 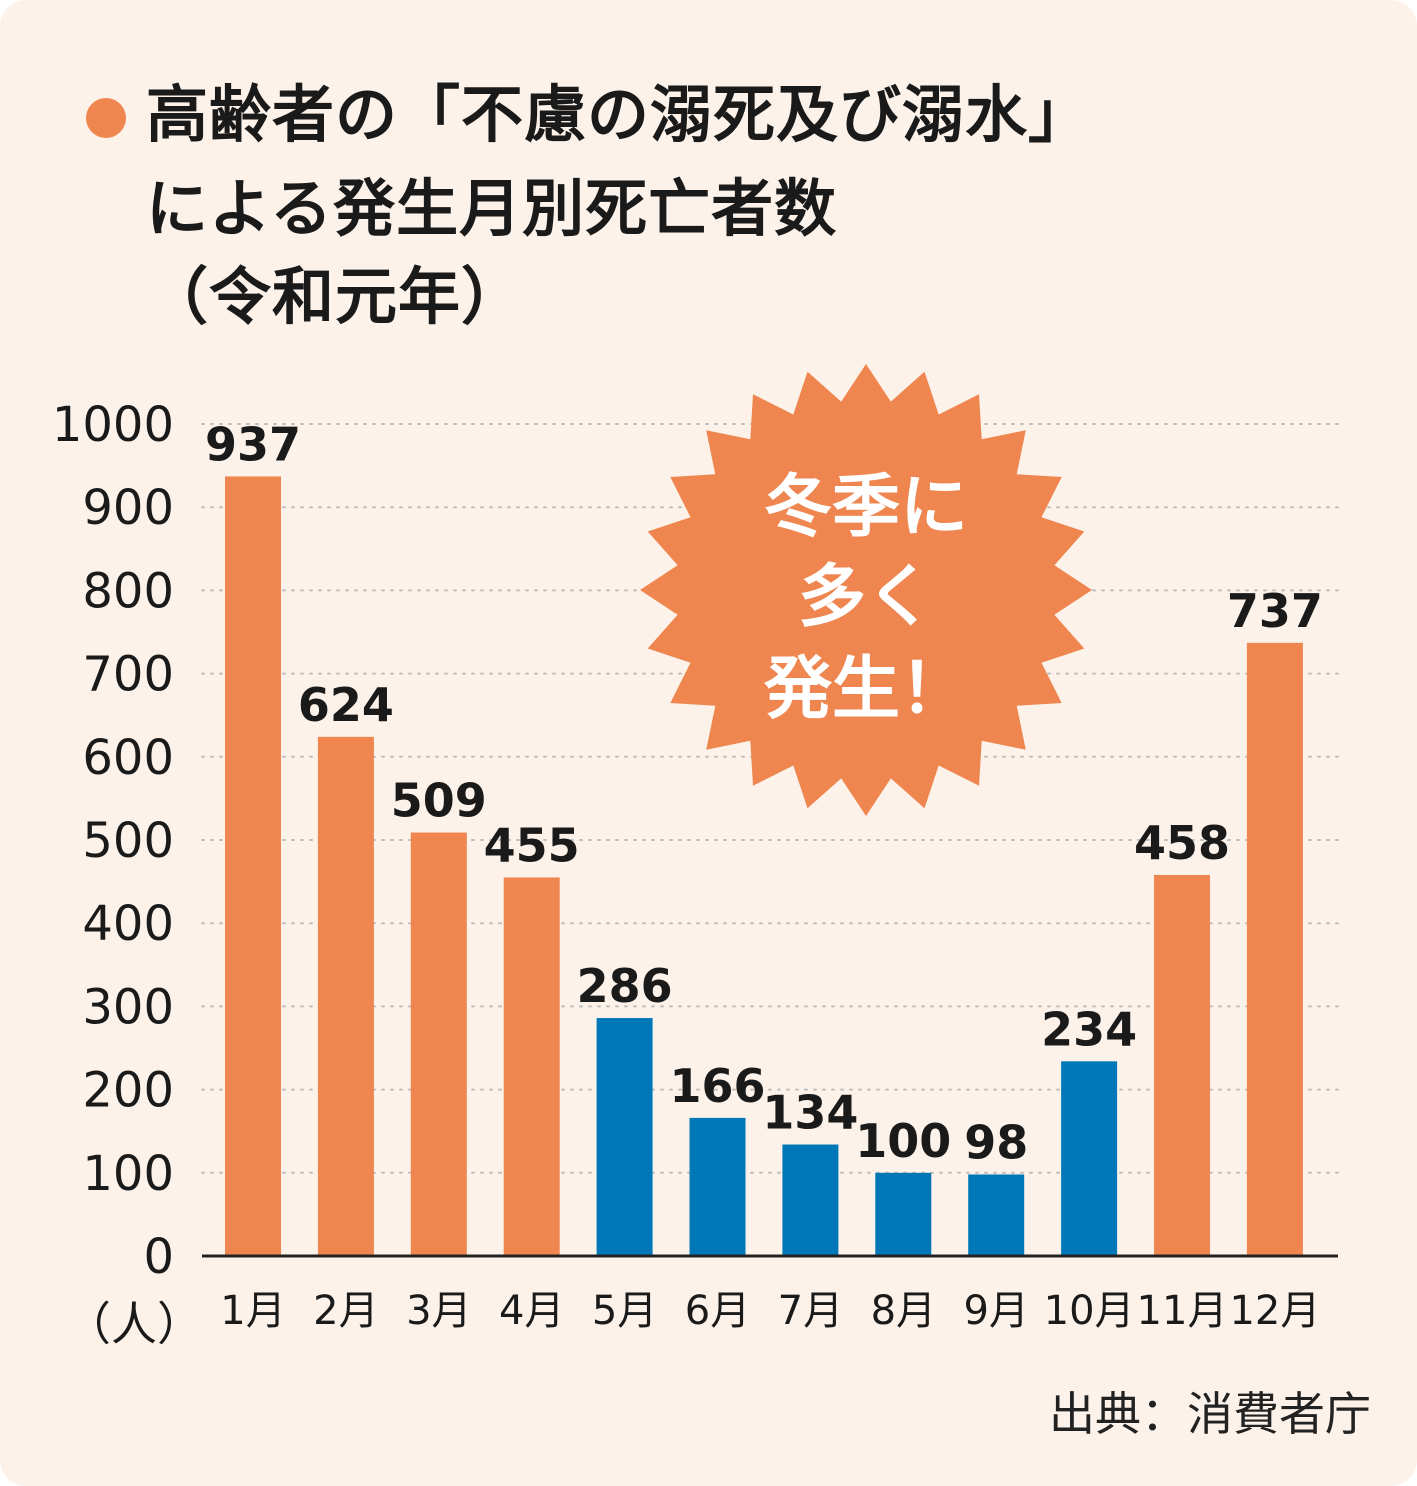 I want to click on y-tick-label: 600, so click(x=128, y=758).